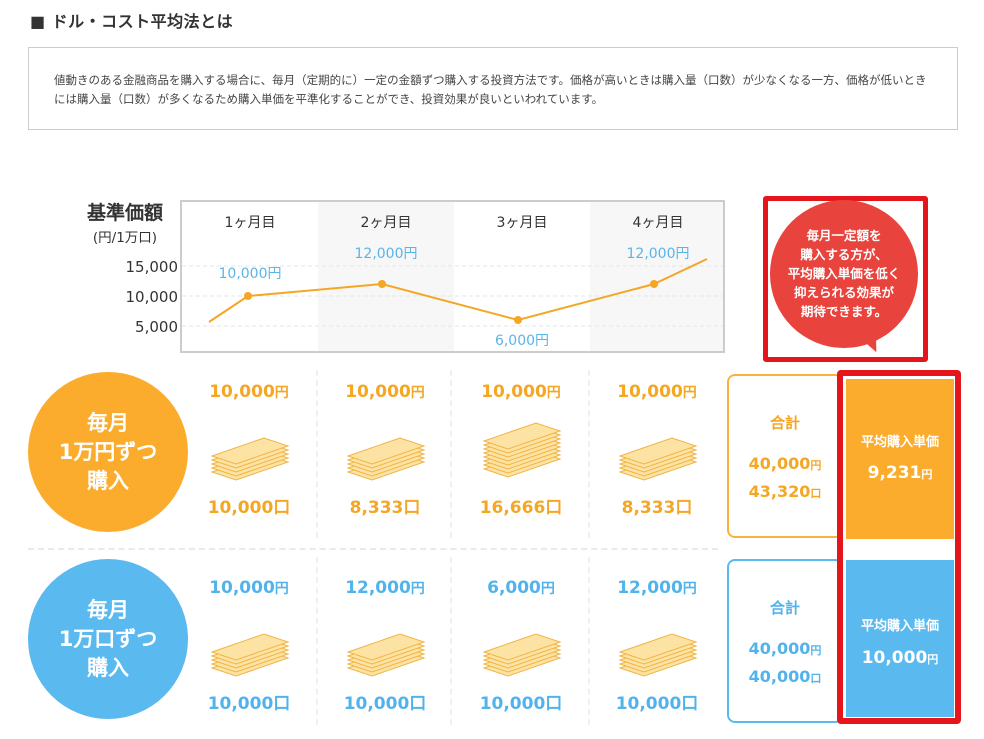 The height and width of the screenshot is (739, 984). What do you see at coordinates (250, 274) in the screenshot?
I see `point-label-1: 10,000円` at bounding box center [250, 274].